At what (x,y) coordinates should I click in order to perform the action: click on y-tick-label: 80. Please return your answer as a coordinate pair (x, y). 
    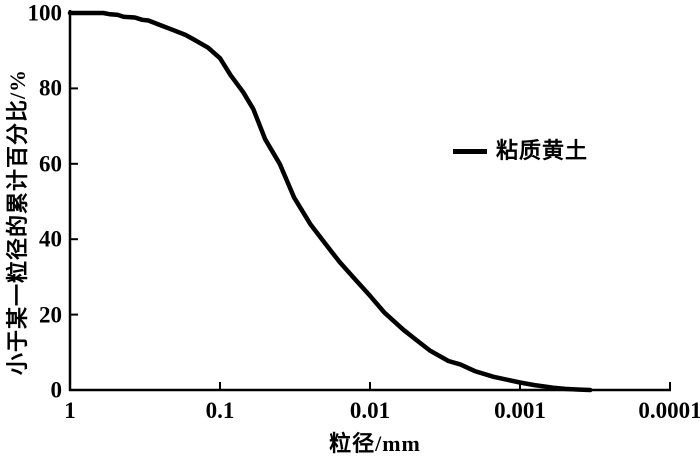
    Looking at the image, I should click on (50, 88).